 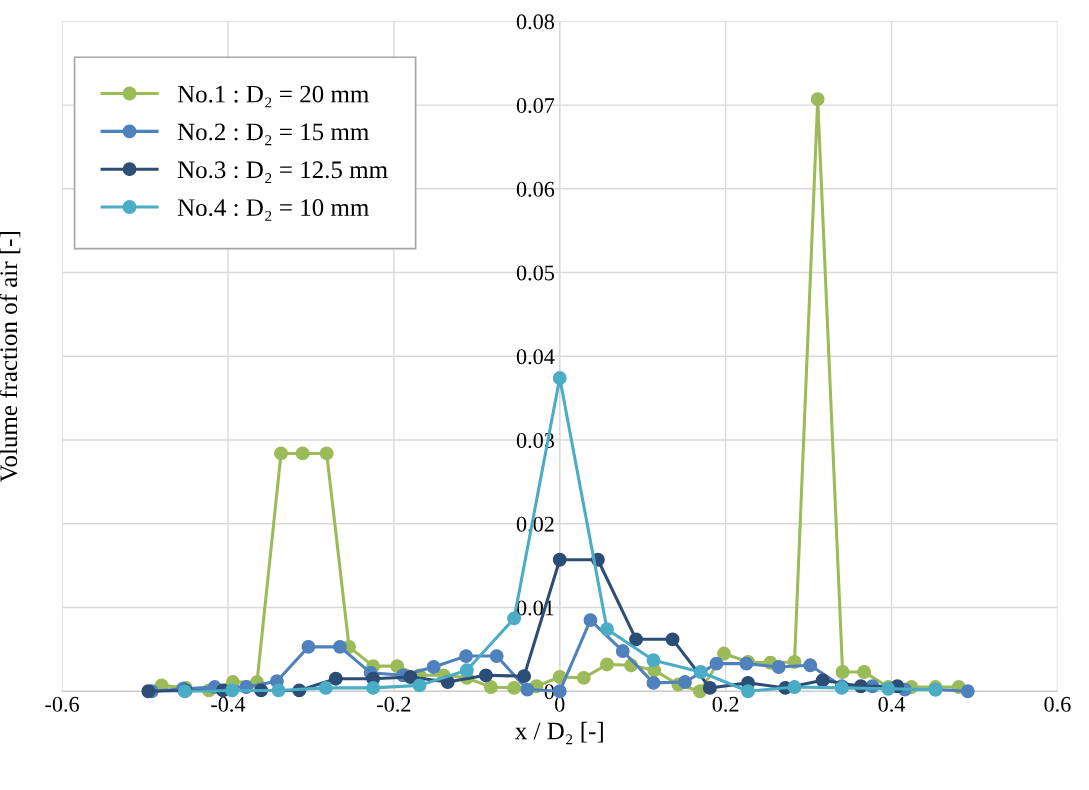 I want to click on legend-label: No.2 : D₂ = 15 mm, so click(x=273, y=134).